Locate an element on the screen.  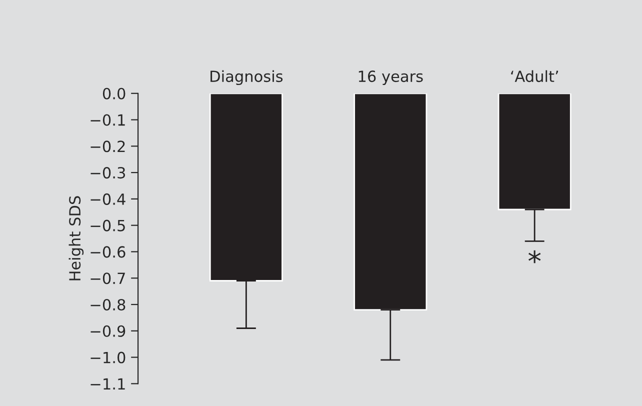
y-tick-label: −1.0 is located at coordinates (108, 358).